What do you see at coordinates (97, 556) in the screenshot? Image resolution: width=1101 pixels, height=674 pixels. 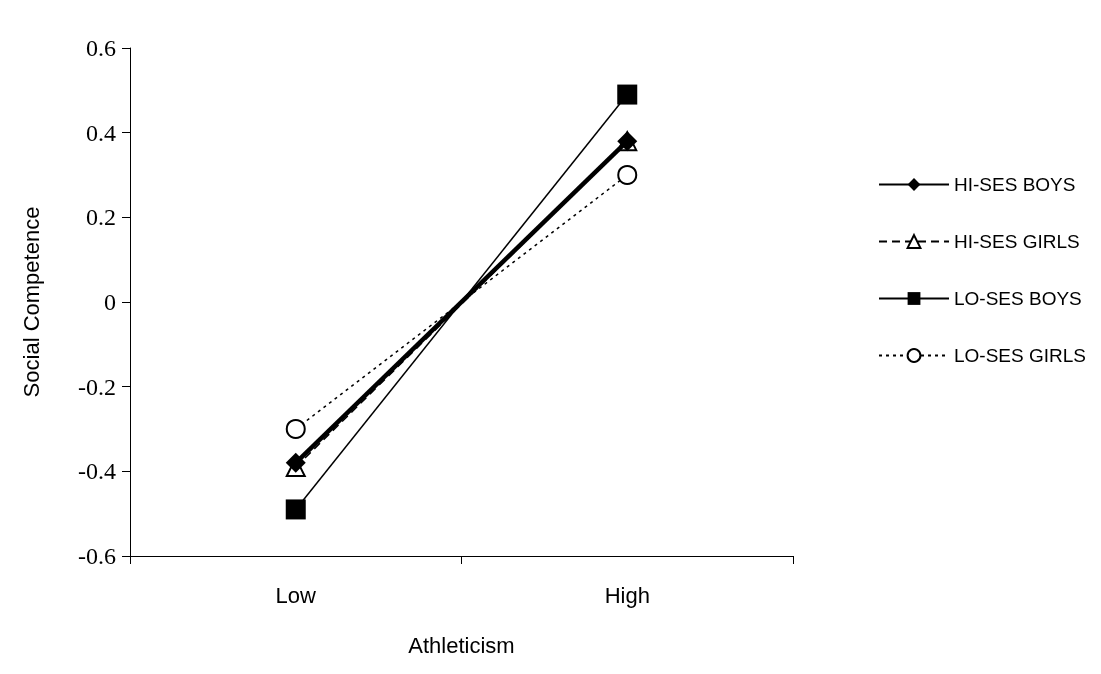 I see `y-tick-label: -0.6` at bounding box center [97, 556].